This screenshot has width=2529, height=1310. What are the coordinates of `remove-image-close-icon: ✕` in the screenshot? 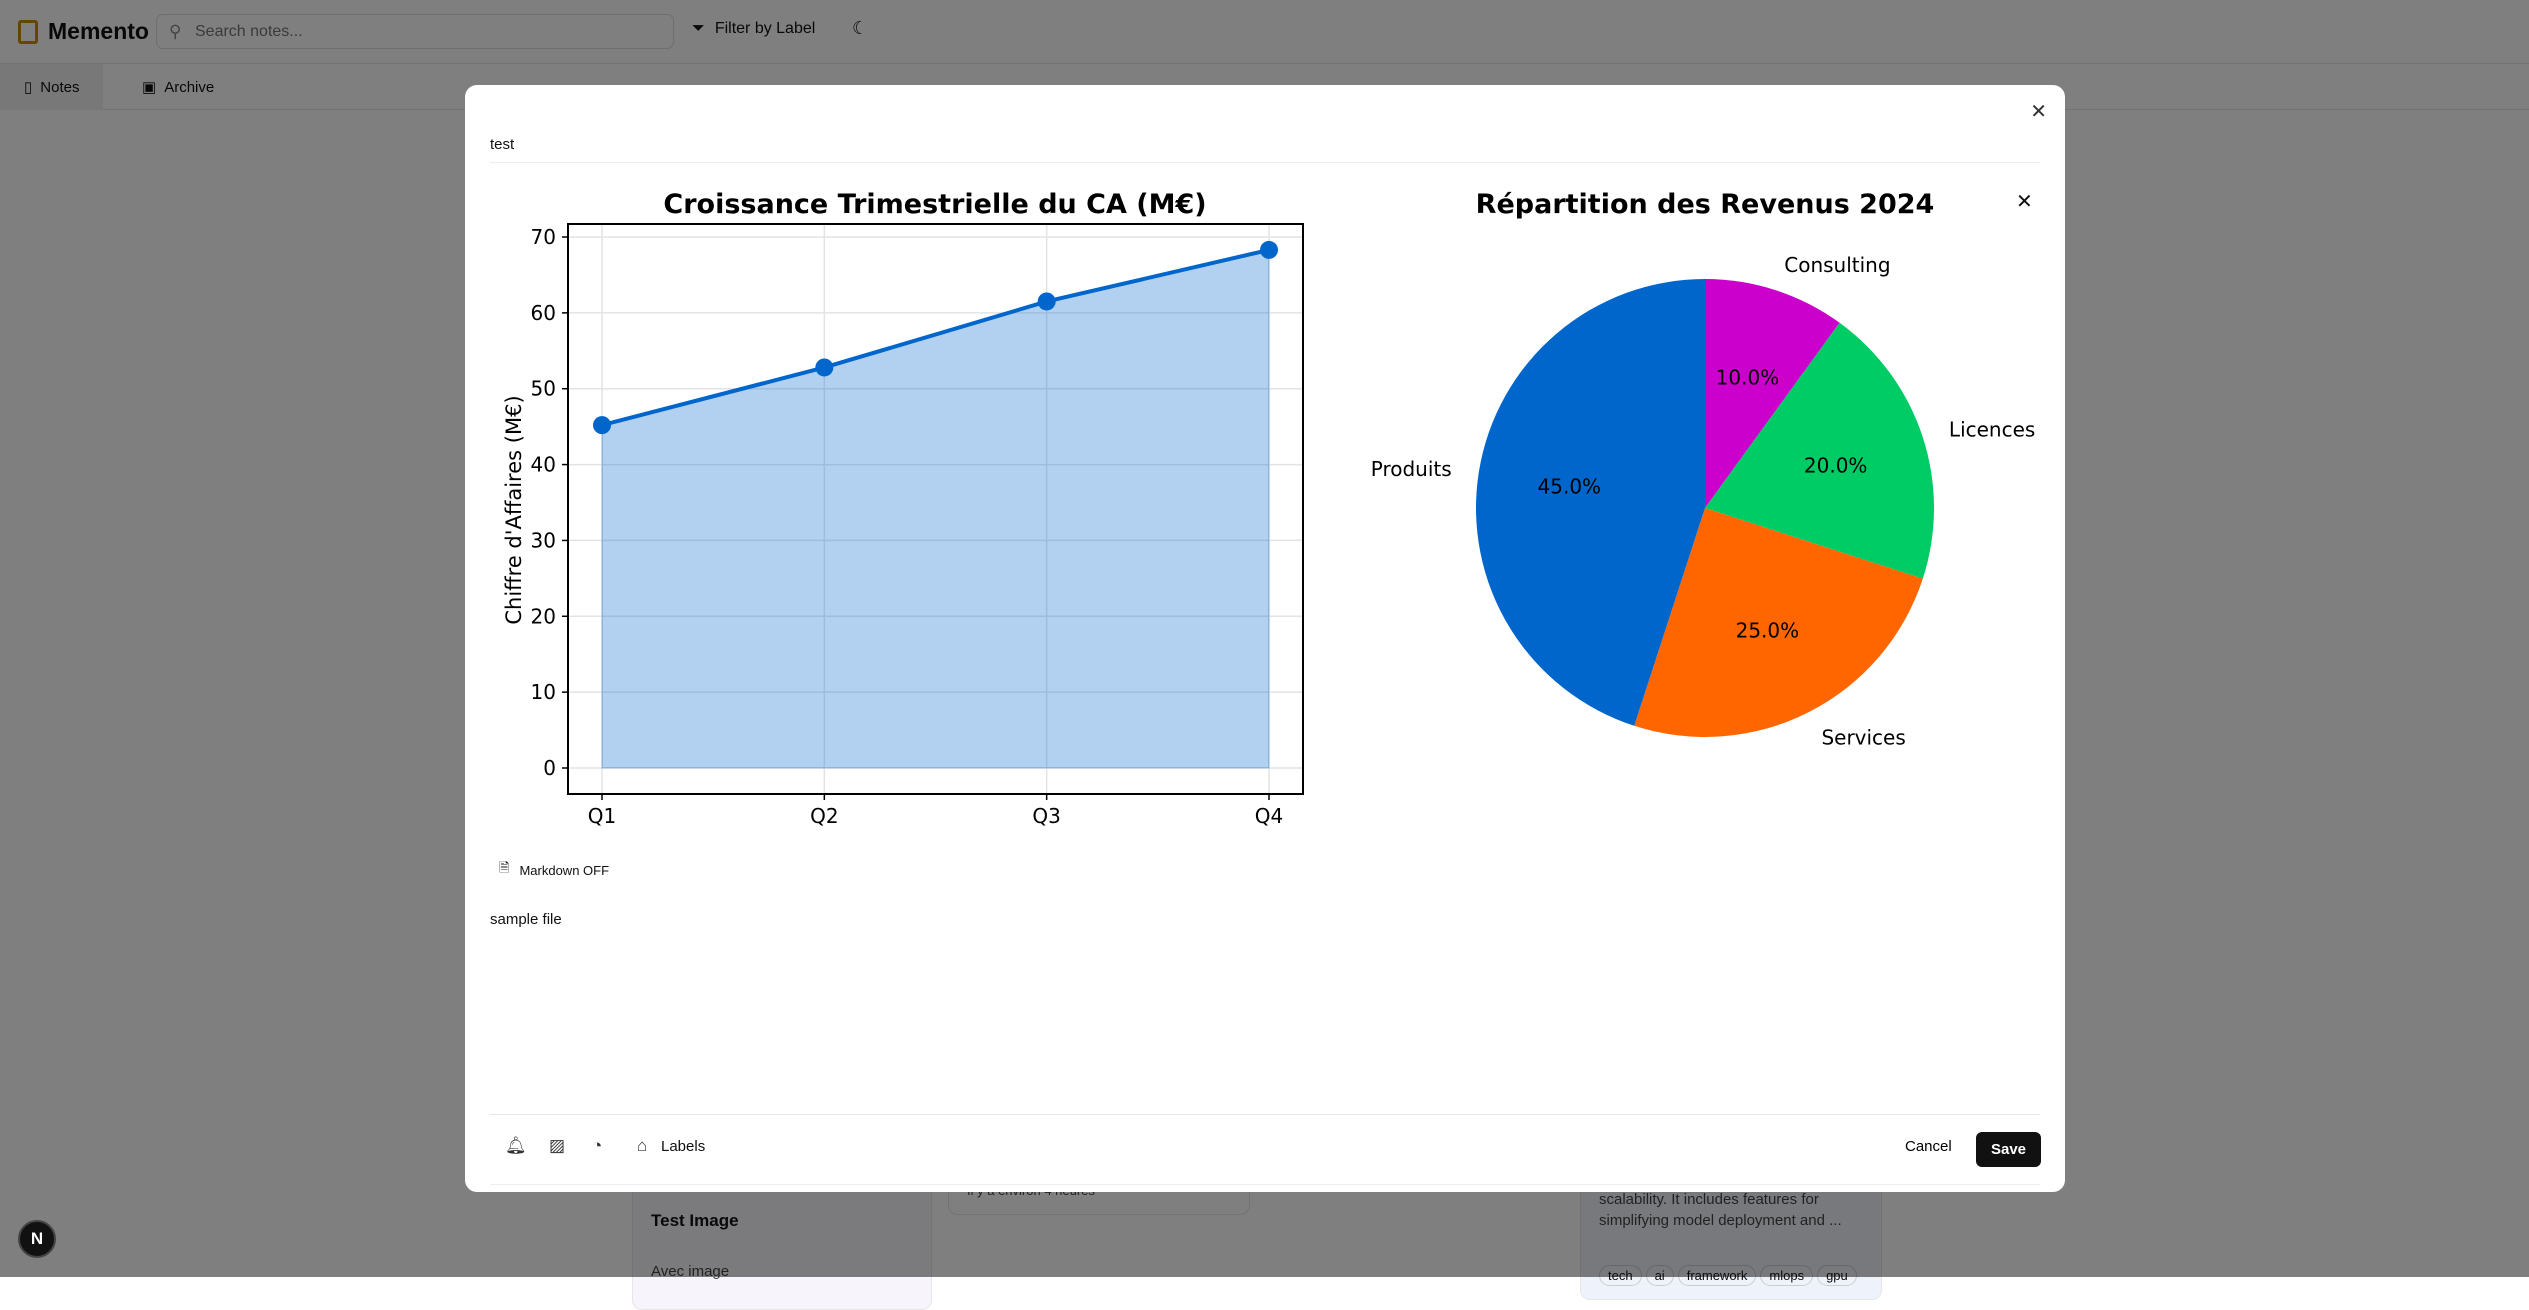 It's located at (2024, 202).